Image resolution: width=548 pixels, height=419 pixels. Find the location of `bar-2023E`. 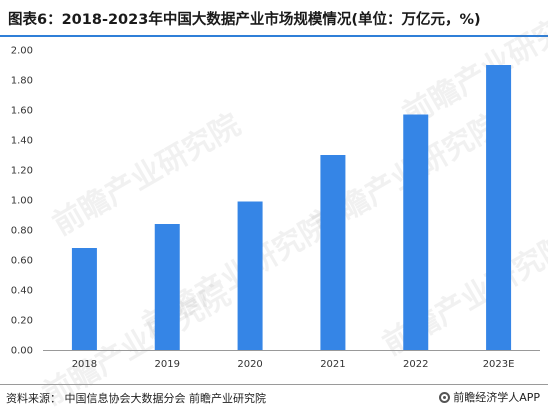

bar-2023E is located at coordinates (499, 207).